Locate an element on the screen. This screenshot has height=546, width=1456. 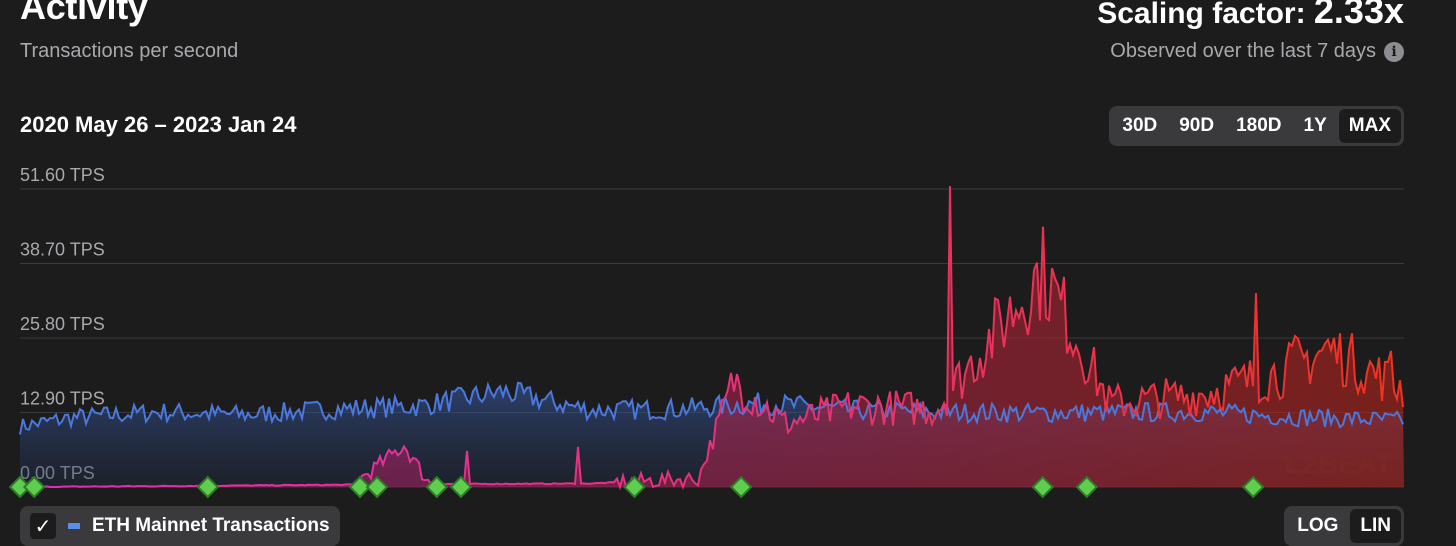
checkmark-icon: ✓ is located at coordinates (43, 526).